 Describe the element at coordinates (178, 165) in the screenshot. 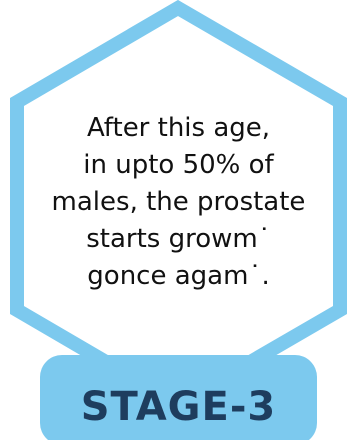

I see `description-line: in upto 50% of` at that location.